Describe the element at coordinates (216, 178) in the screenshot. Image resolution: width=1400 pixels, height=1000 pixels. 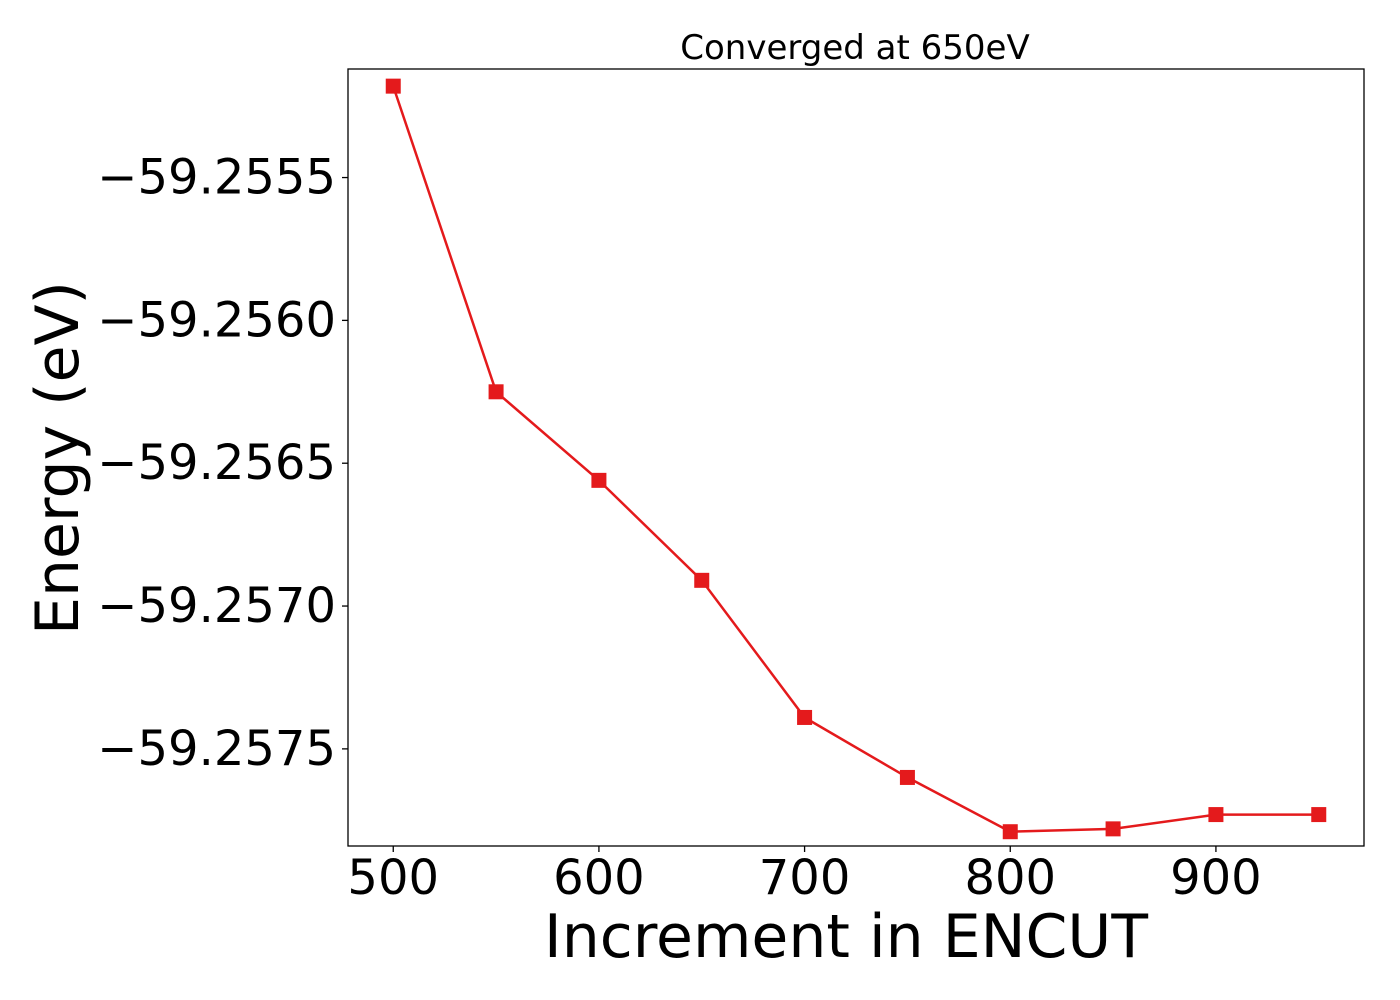
I see `y-tick-label: −59.2555` at that location.